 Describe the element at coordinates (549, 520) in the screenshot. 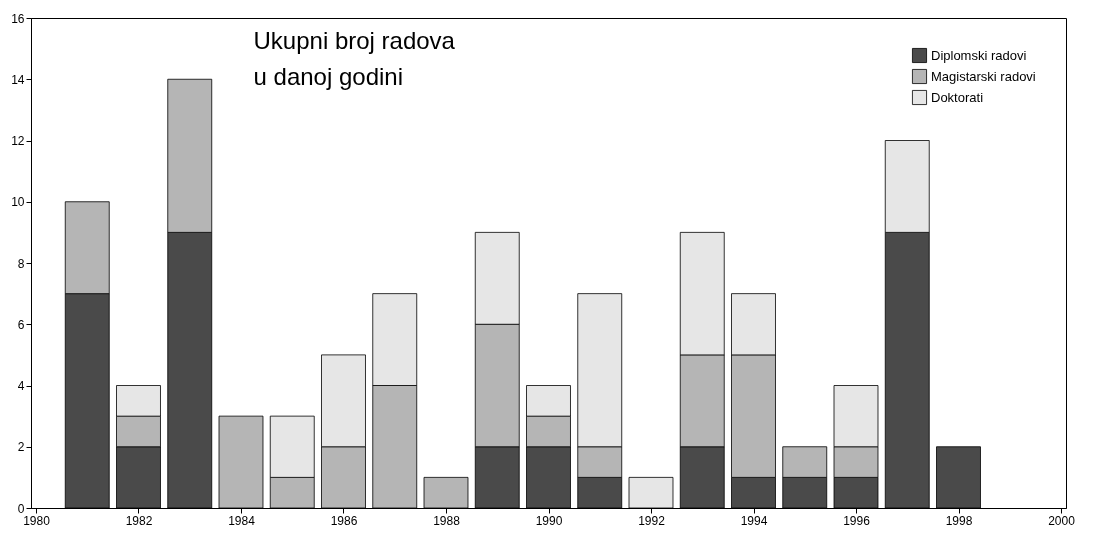

I see `x-tick-label: 1990` at that location.